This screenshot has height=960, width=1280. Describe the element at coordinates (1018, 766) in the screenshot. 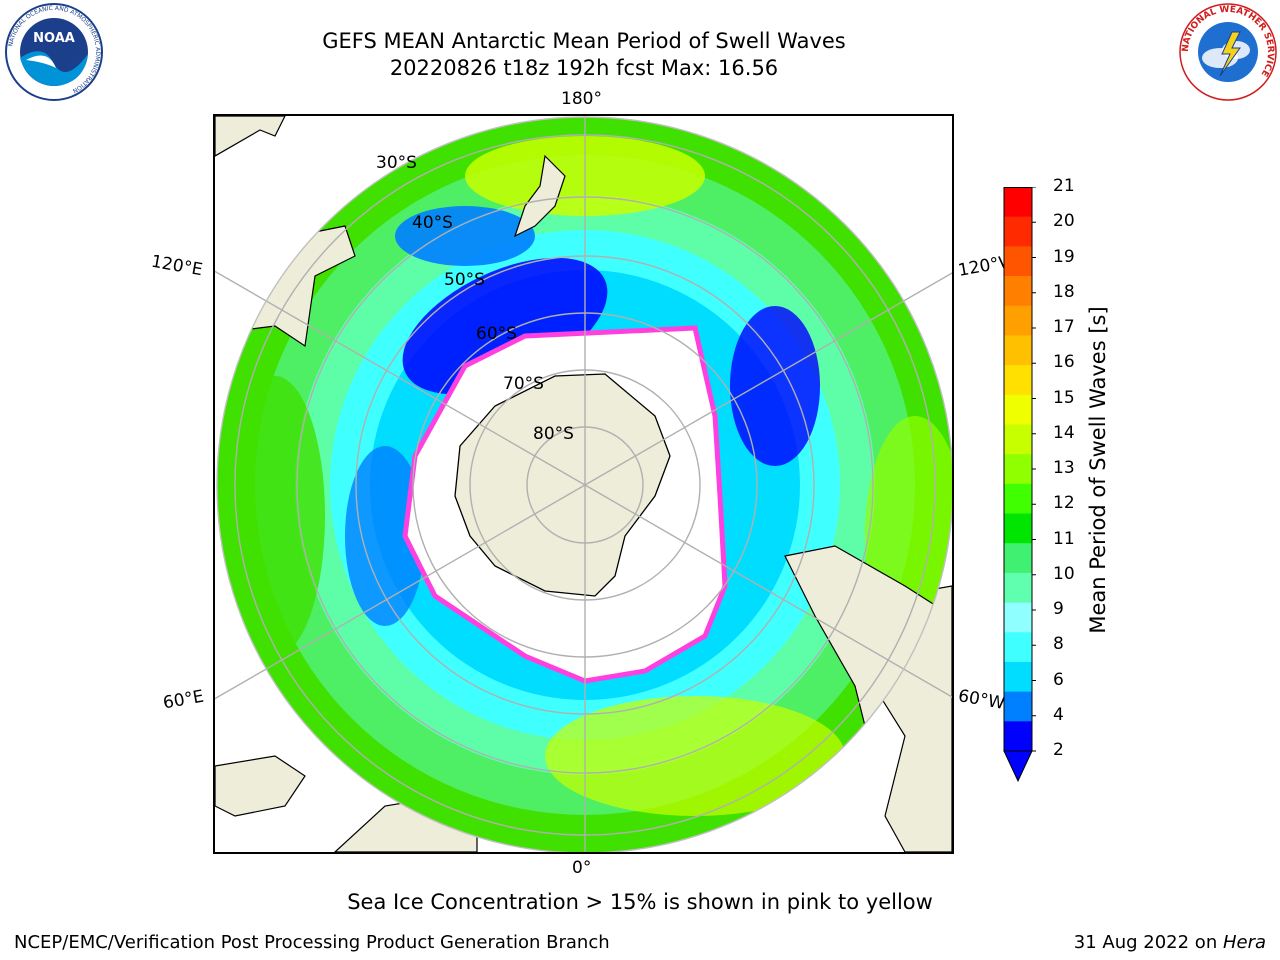

I see `colorbar-extend-arrow` at that location.